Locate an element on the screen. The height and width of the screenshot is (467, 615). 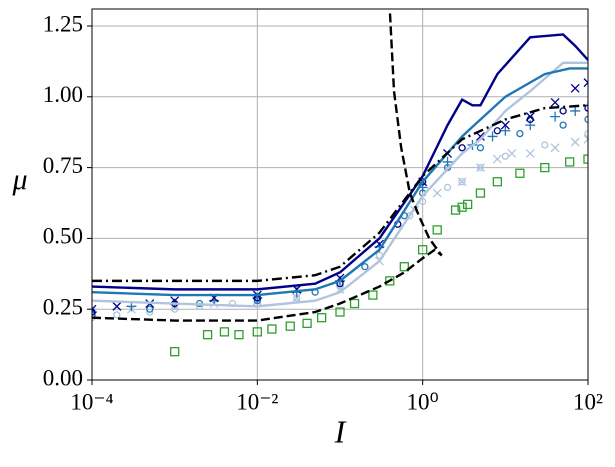
y-tick-label: 0.50 is located at coordinates (63, 236).